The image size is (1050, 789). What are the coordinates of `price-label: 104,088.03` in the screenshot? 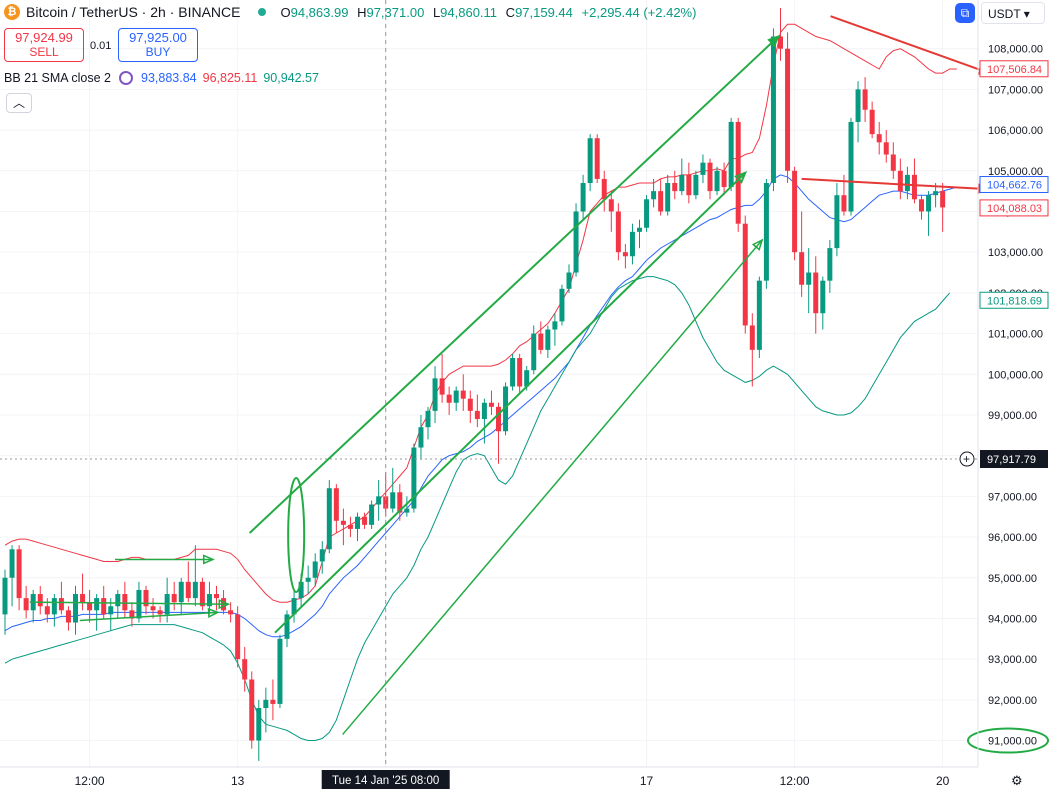 It's located at (1014, 209).